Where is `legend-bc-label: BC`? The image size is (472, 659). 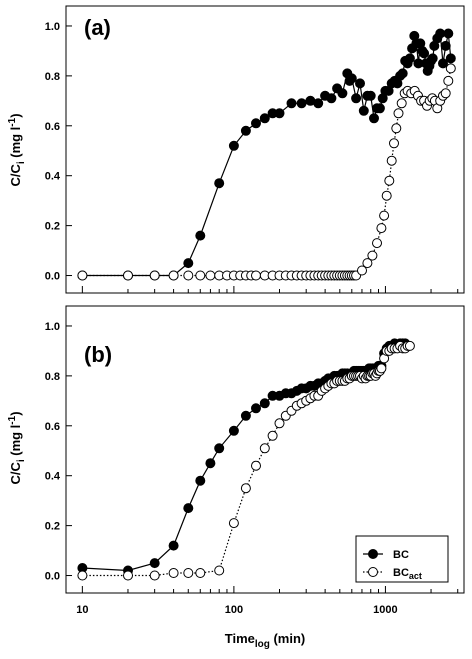 legend-bc-label: BC is located at coordinates (401, 555).